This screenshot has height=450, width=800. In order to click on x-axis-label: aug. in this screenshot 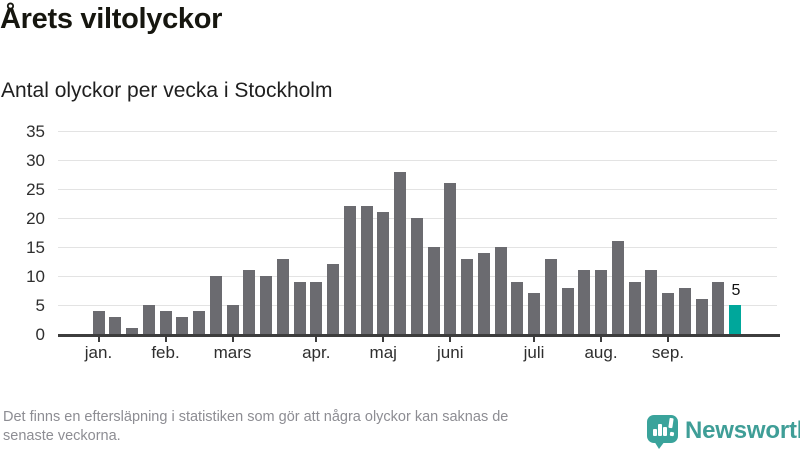, I will do `click(601, 352)`.